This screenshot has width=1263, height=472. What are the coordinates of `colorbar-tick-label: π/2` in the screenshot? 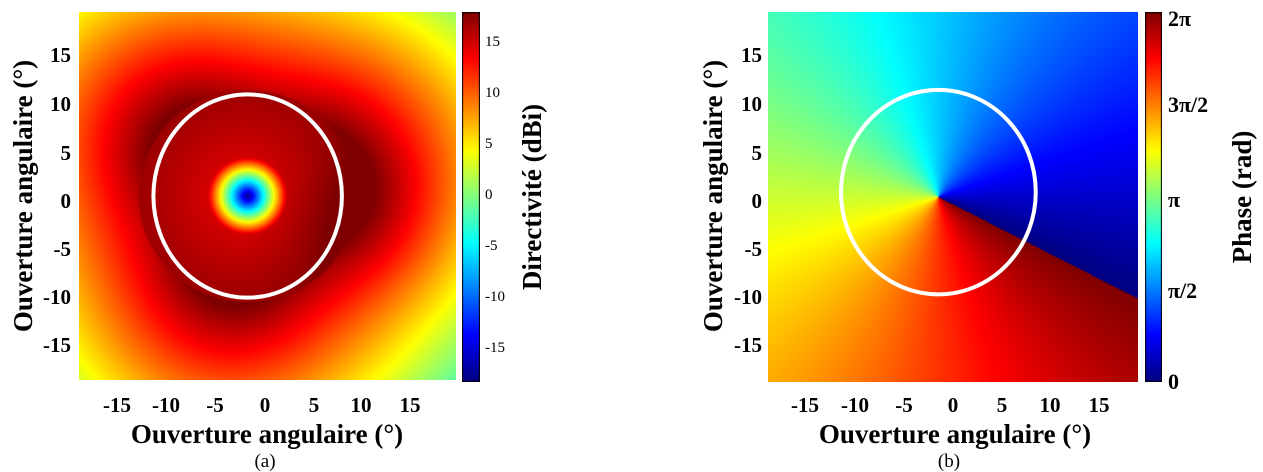 It's located at (1182, 290).